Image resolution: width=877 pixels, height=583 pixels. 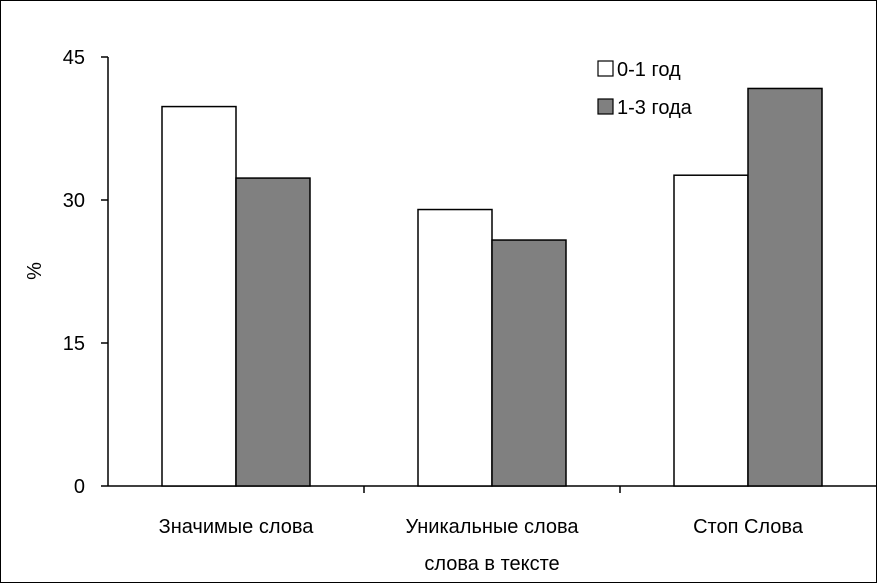 I want to click on x-category-label: Стоп Слова, so click(x=748, y=527).